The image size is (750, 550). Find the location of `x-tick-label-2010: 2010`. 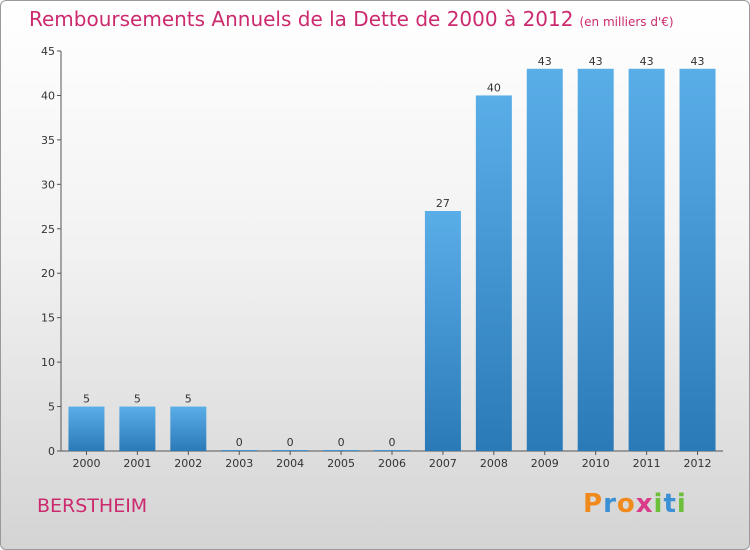

x-tick-label-2010: 2010 is located at coordinates (596, 463).